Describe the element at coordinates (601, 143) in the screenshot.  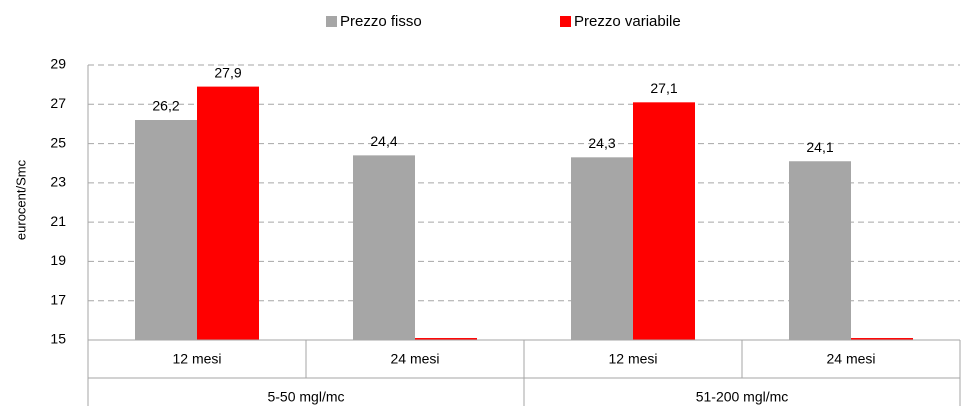
I see `data-label: 24,3` at that location.